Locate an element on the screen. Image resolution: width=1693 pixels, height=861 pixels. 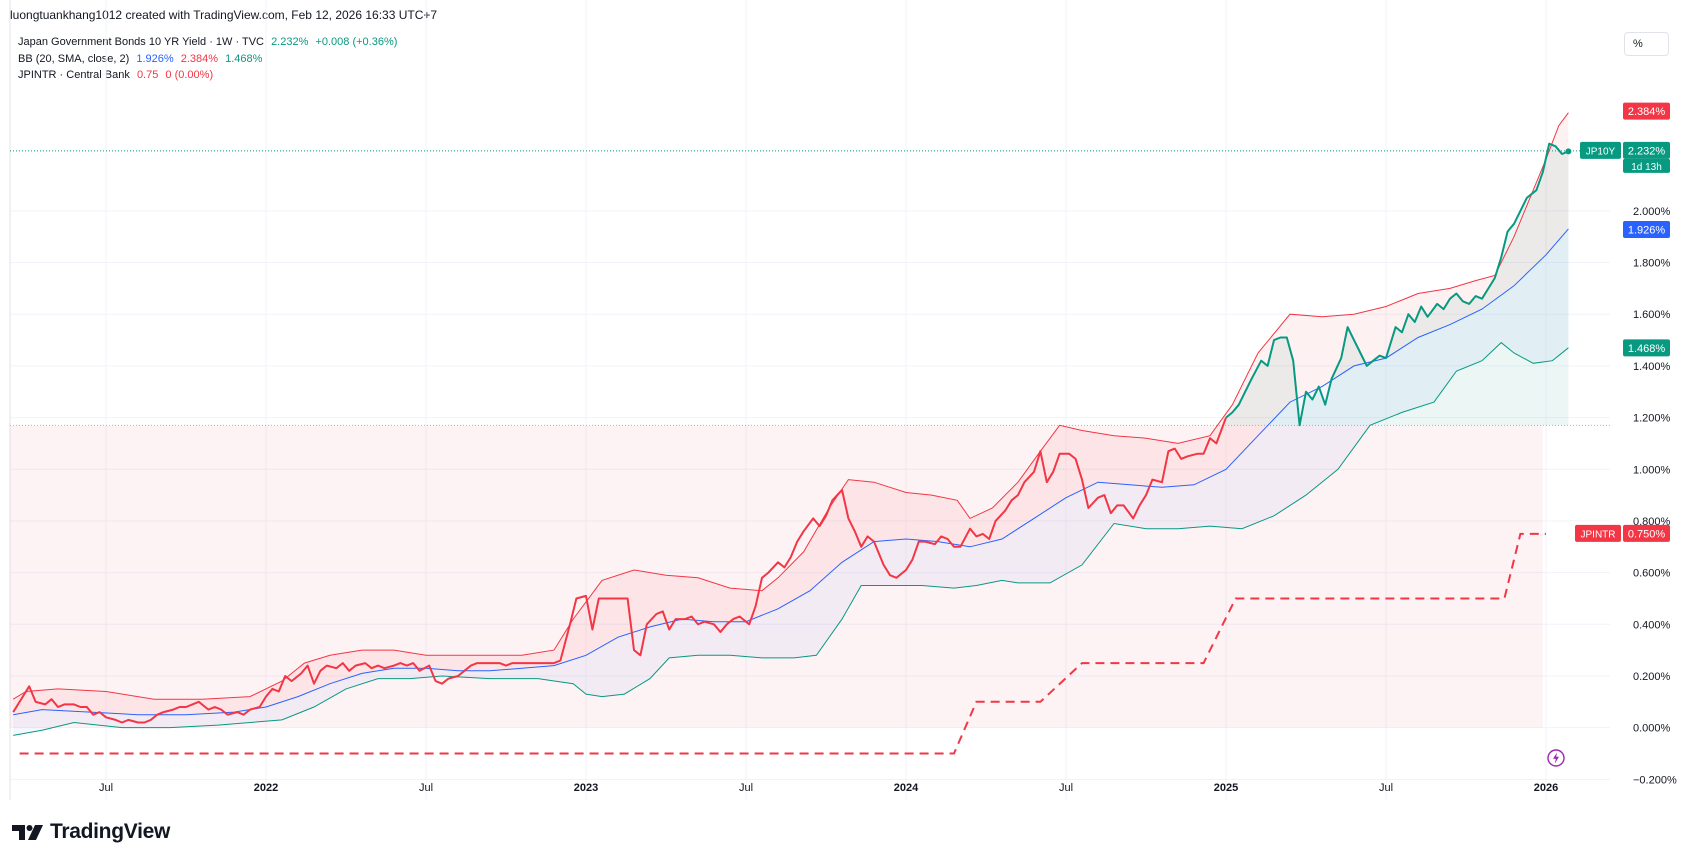
bb-basis-price-label-text: 1.926% is located at coordinates (1647, 230).